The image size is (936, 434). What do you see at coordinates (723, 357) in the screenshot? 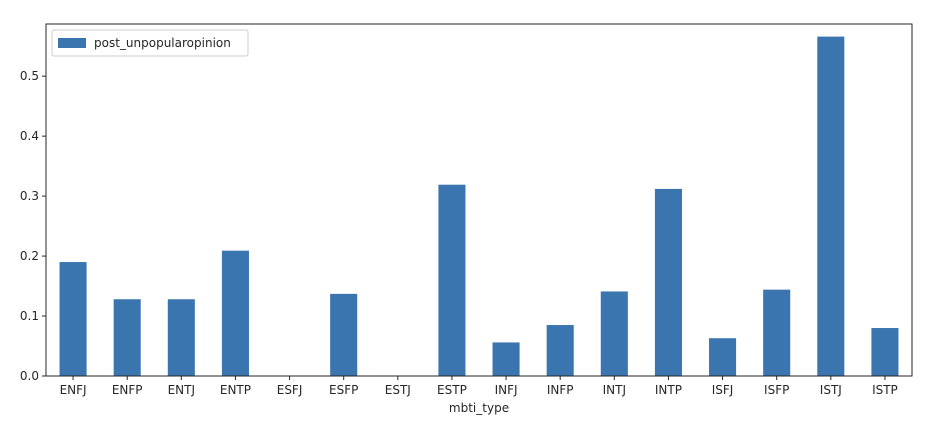
I see `bar-isfj` at bounding box center [723, 357].